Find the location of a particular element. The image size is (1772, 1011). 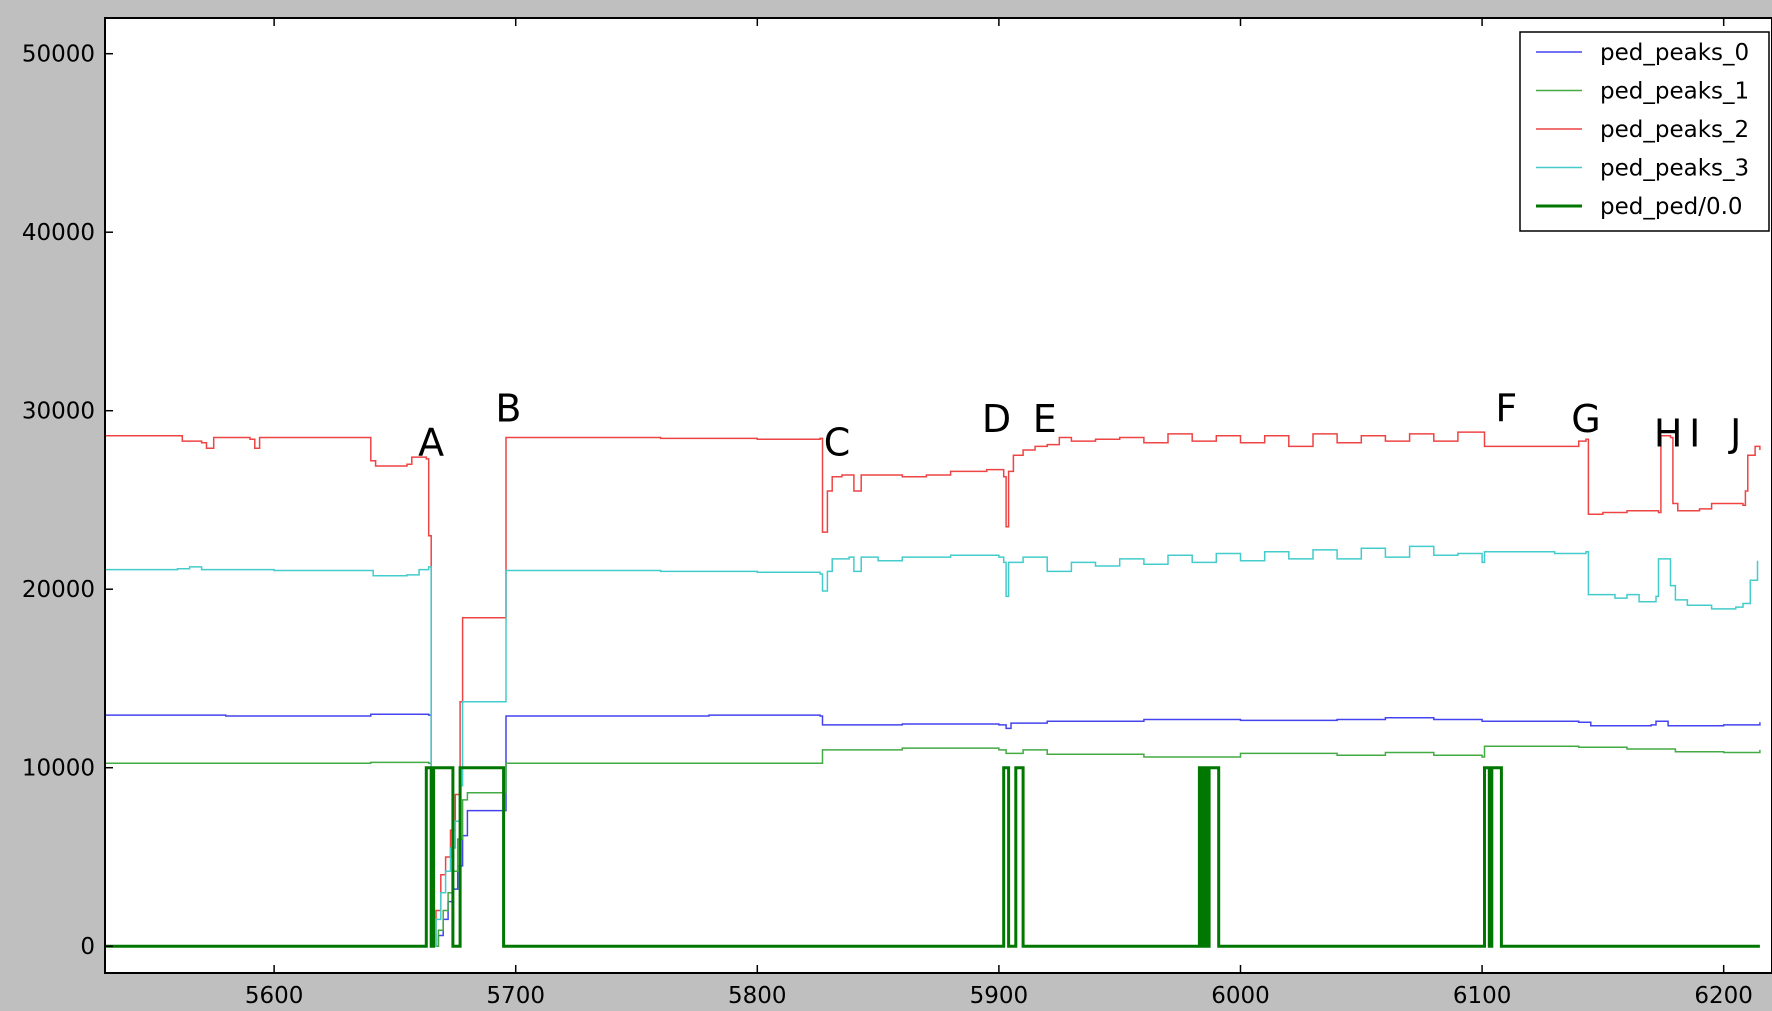

y-tick-label: 30000 is located at coordinates (58, 412).